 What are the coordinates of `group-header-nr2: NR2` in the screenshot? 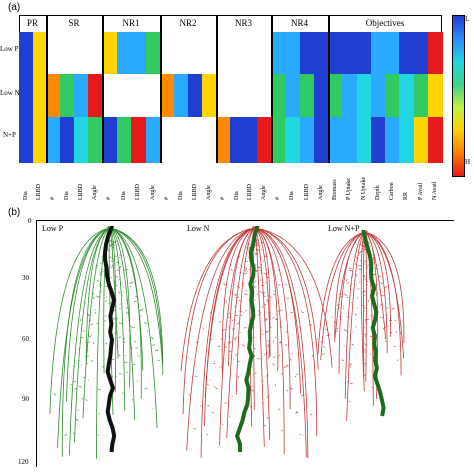 It's located at (188, 24).